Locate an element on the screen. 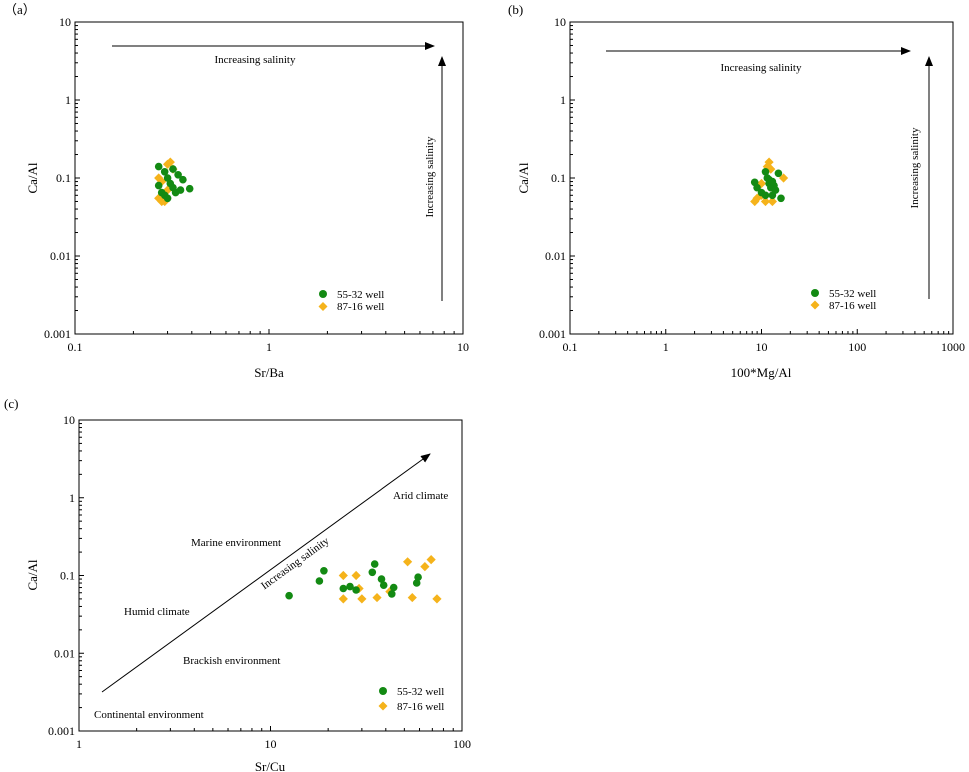 The image size is (969, 772). legend-marker-circle-c is located at coordinates (383, 691).